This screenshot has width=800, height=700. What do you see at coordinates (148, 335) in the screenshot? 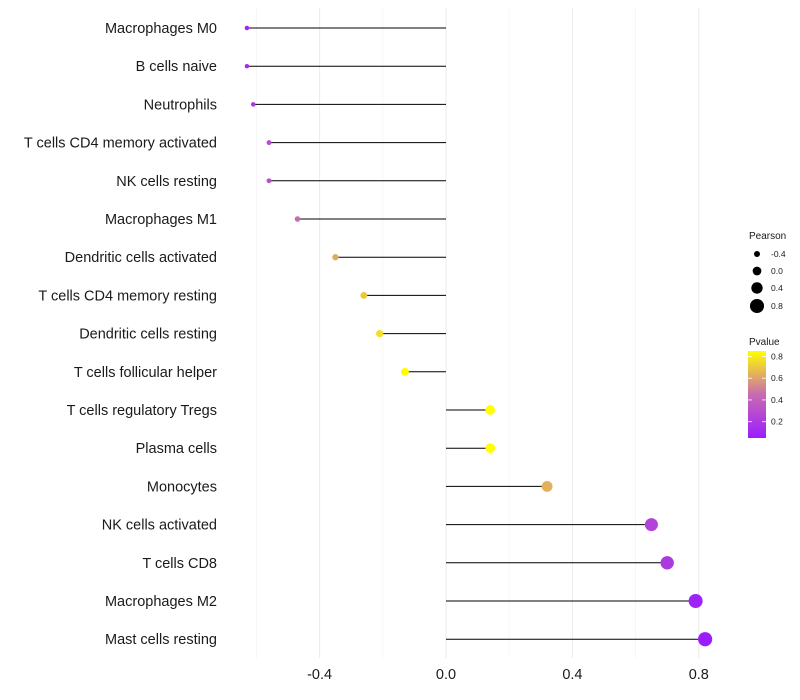
I see `category-label-8: Dendritic cells resting` at bounding box center [148, 335].